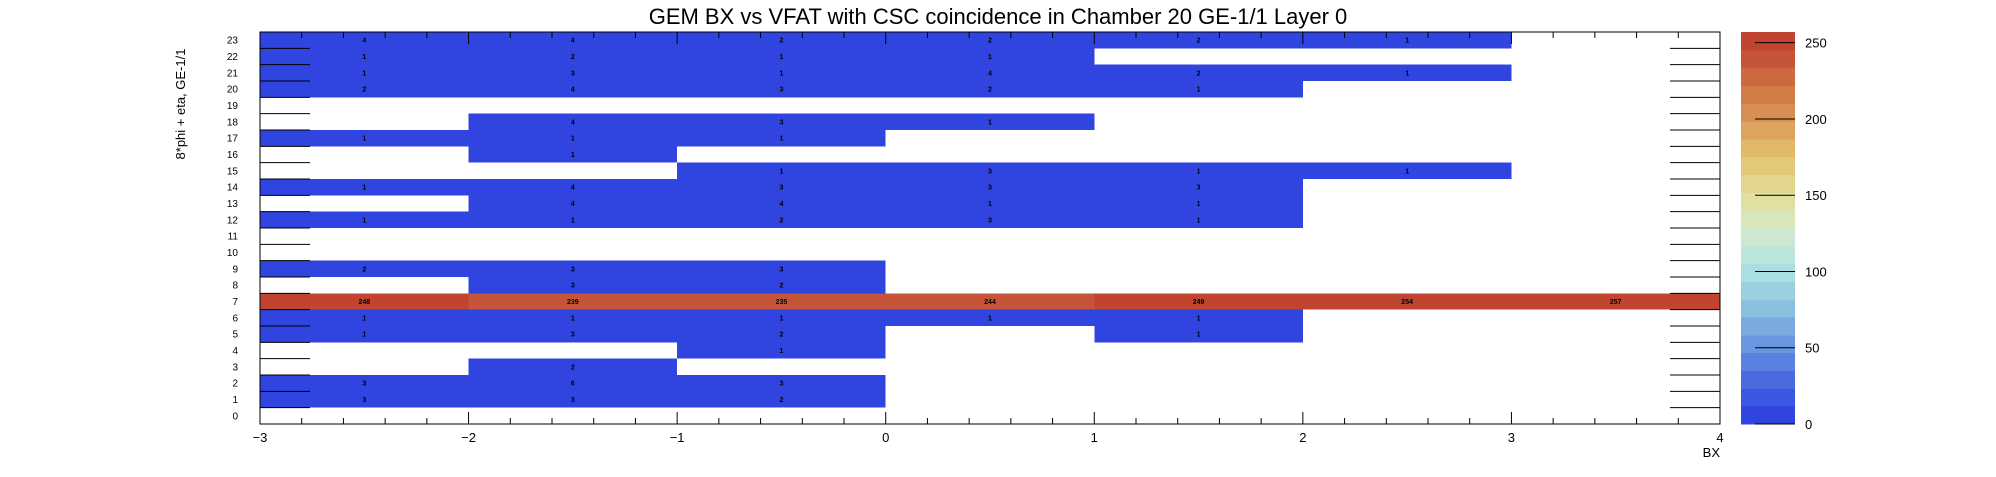 The width and height of the screenshot is (1996, 477). I want to click on colorbar: 0 50 100 150 200 250, so click(1784, 232).